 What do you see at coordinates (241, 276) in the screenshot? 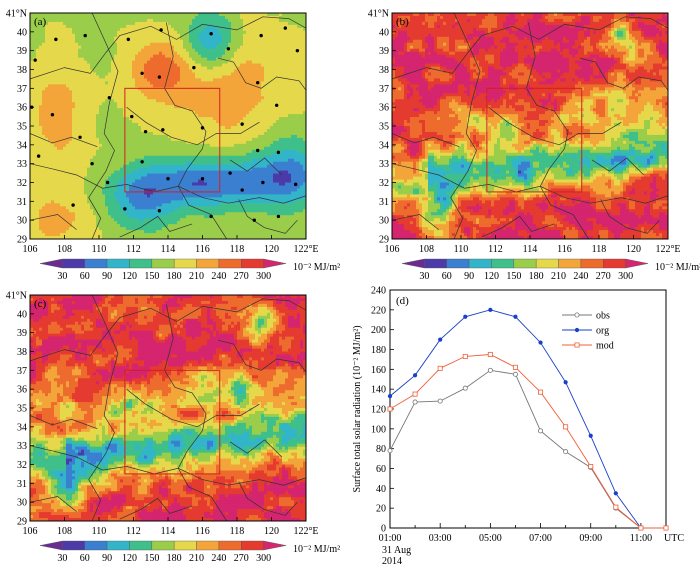
I see `colorbar-level-label: 270` at bounding box center [241, 276].